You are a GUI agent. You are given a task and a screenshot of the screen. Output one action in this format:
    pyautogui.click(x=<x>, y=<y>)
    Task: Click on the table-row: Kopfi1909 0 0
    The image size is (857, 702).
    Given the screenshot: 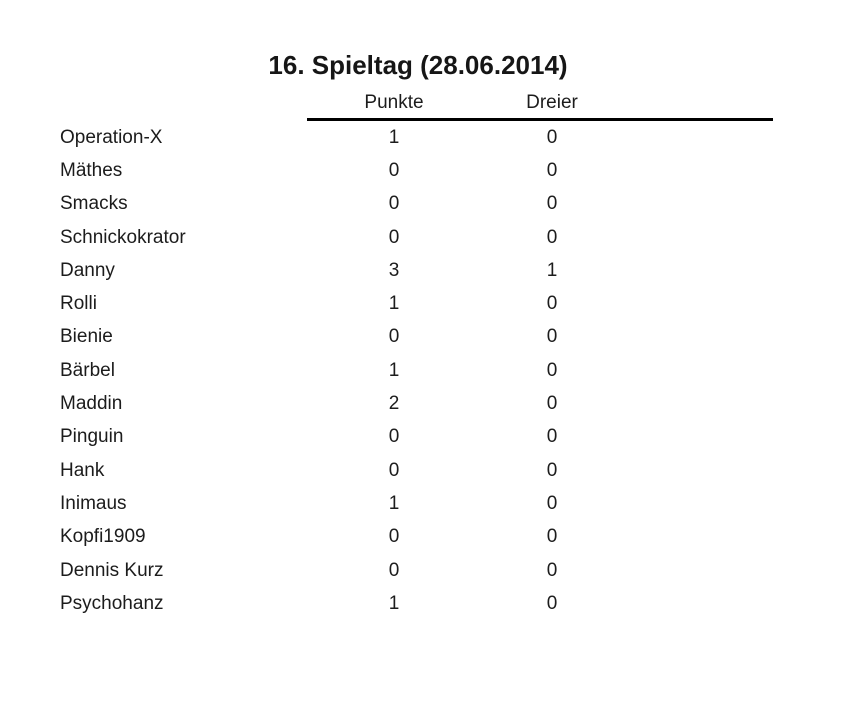 What is the action you would take?
    pyautogui.click(x=428, y=537)
    